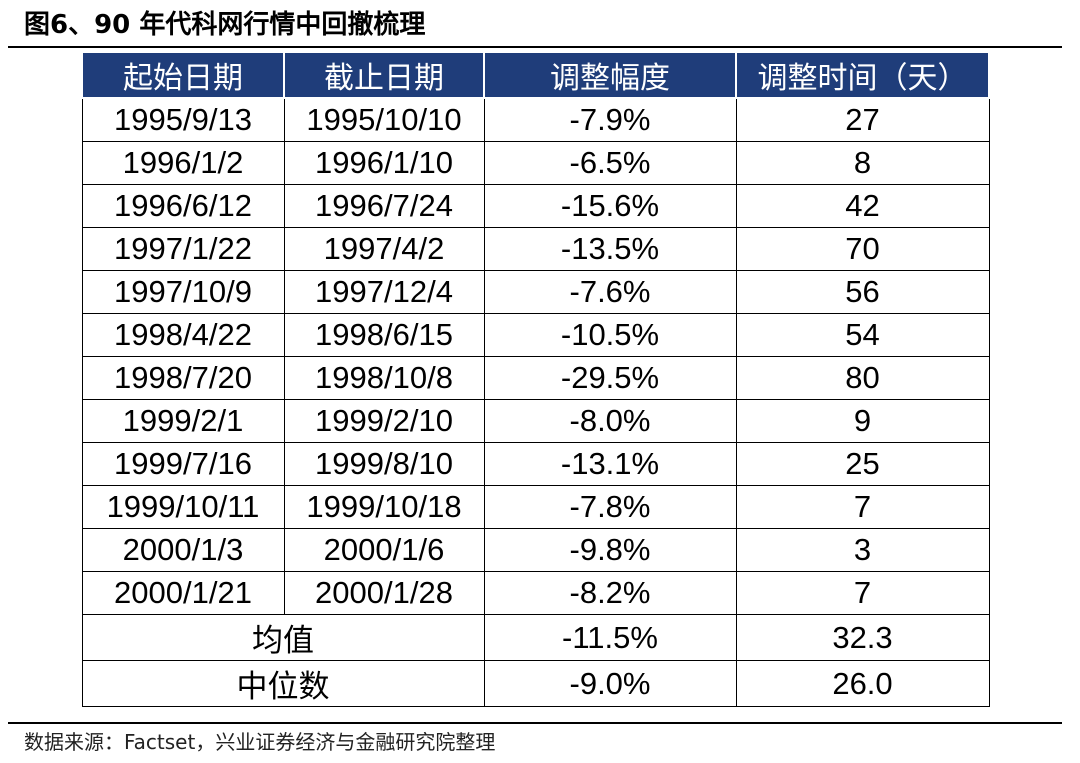 Image resolution: width=1080 pixels, height=763 pixels. What do you see at coordinates (183, 507) in the screenshot?
I see `start-date-cell: 1999/10/11` at bounding box center [183, 507].